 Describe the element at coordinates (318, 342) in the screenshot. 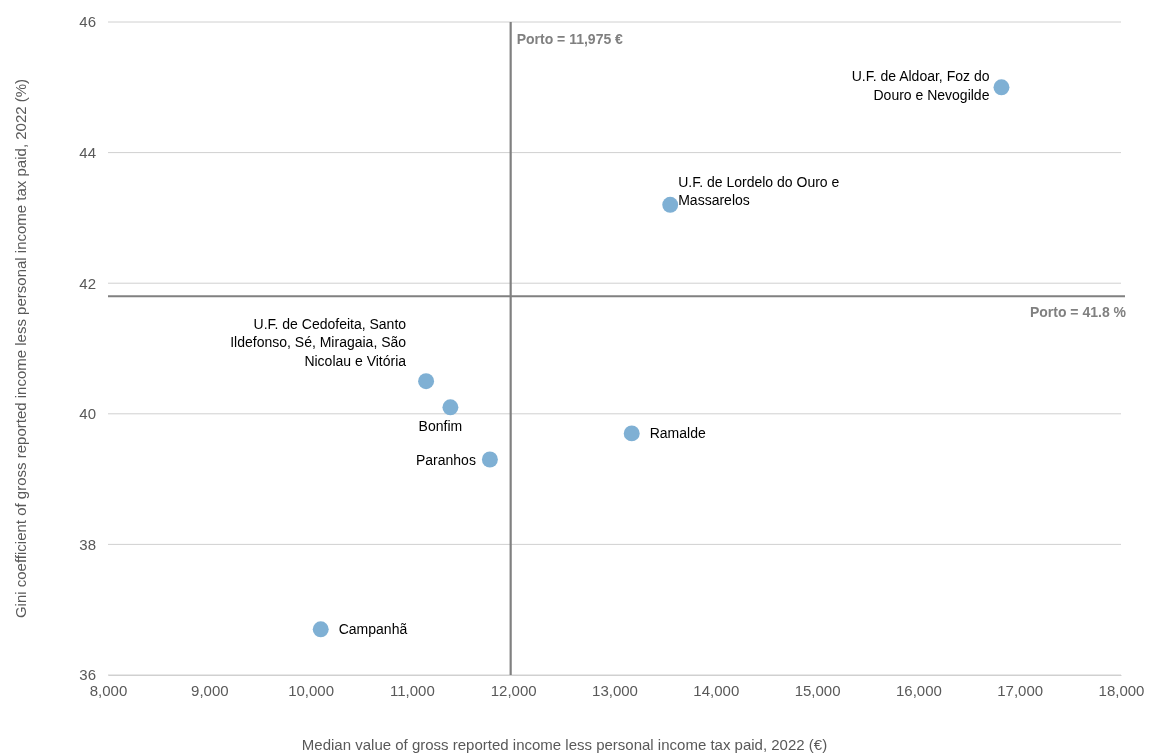

I see `annotation: U.F. de Cedofeita, Santo Ildefonso, Sé, Miragaia, São Nicolau e Vitória` at that location.